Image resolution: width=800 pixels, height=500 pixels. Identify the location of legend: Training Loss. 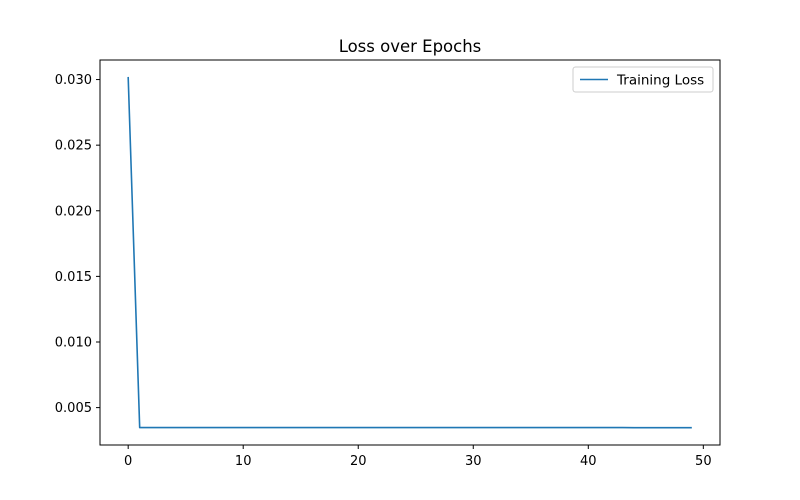
(643, 79).